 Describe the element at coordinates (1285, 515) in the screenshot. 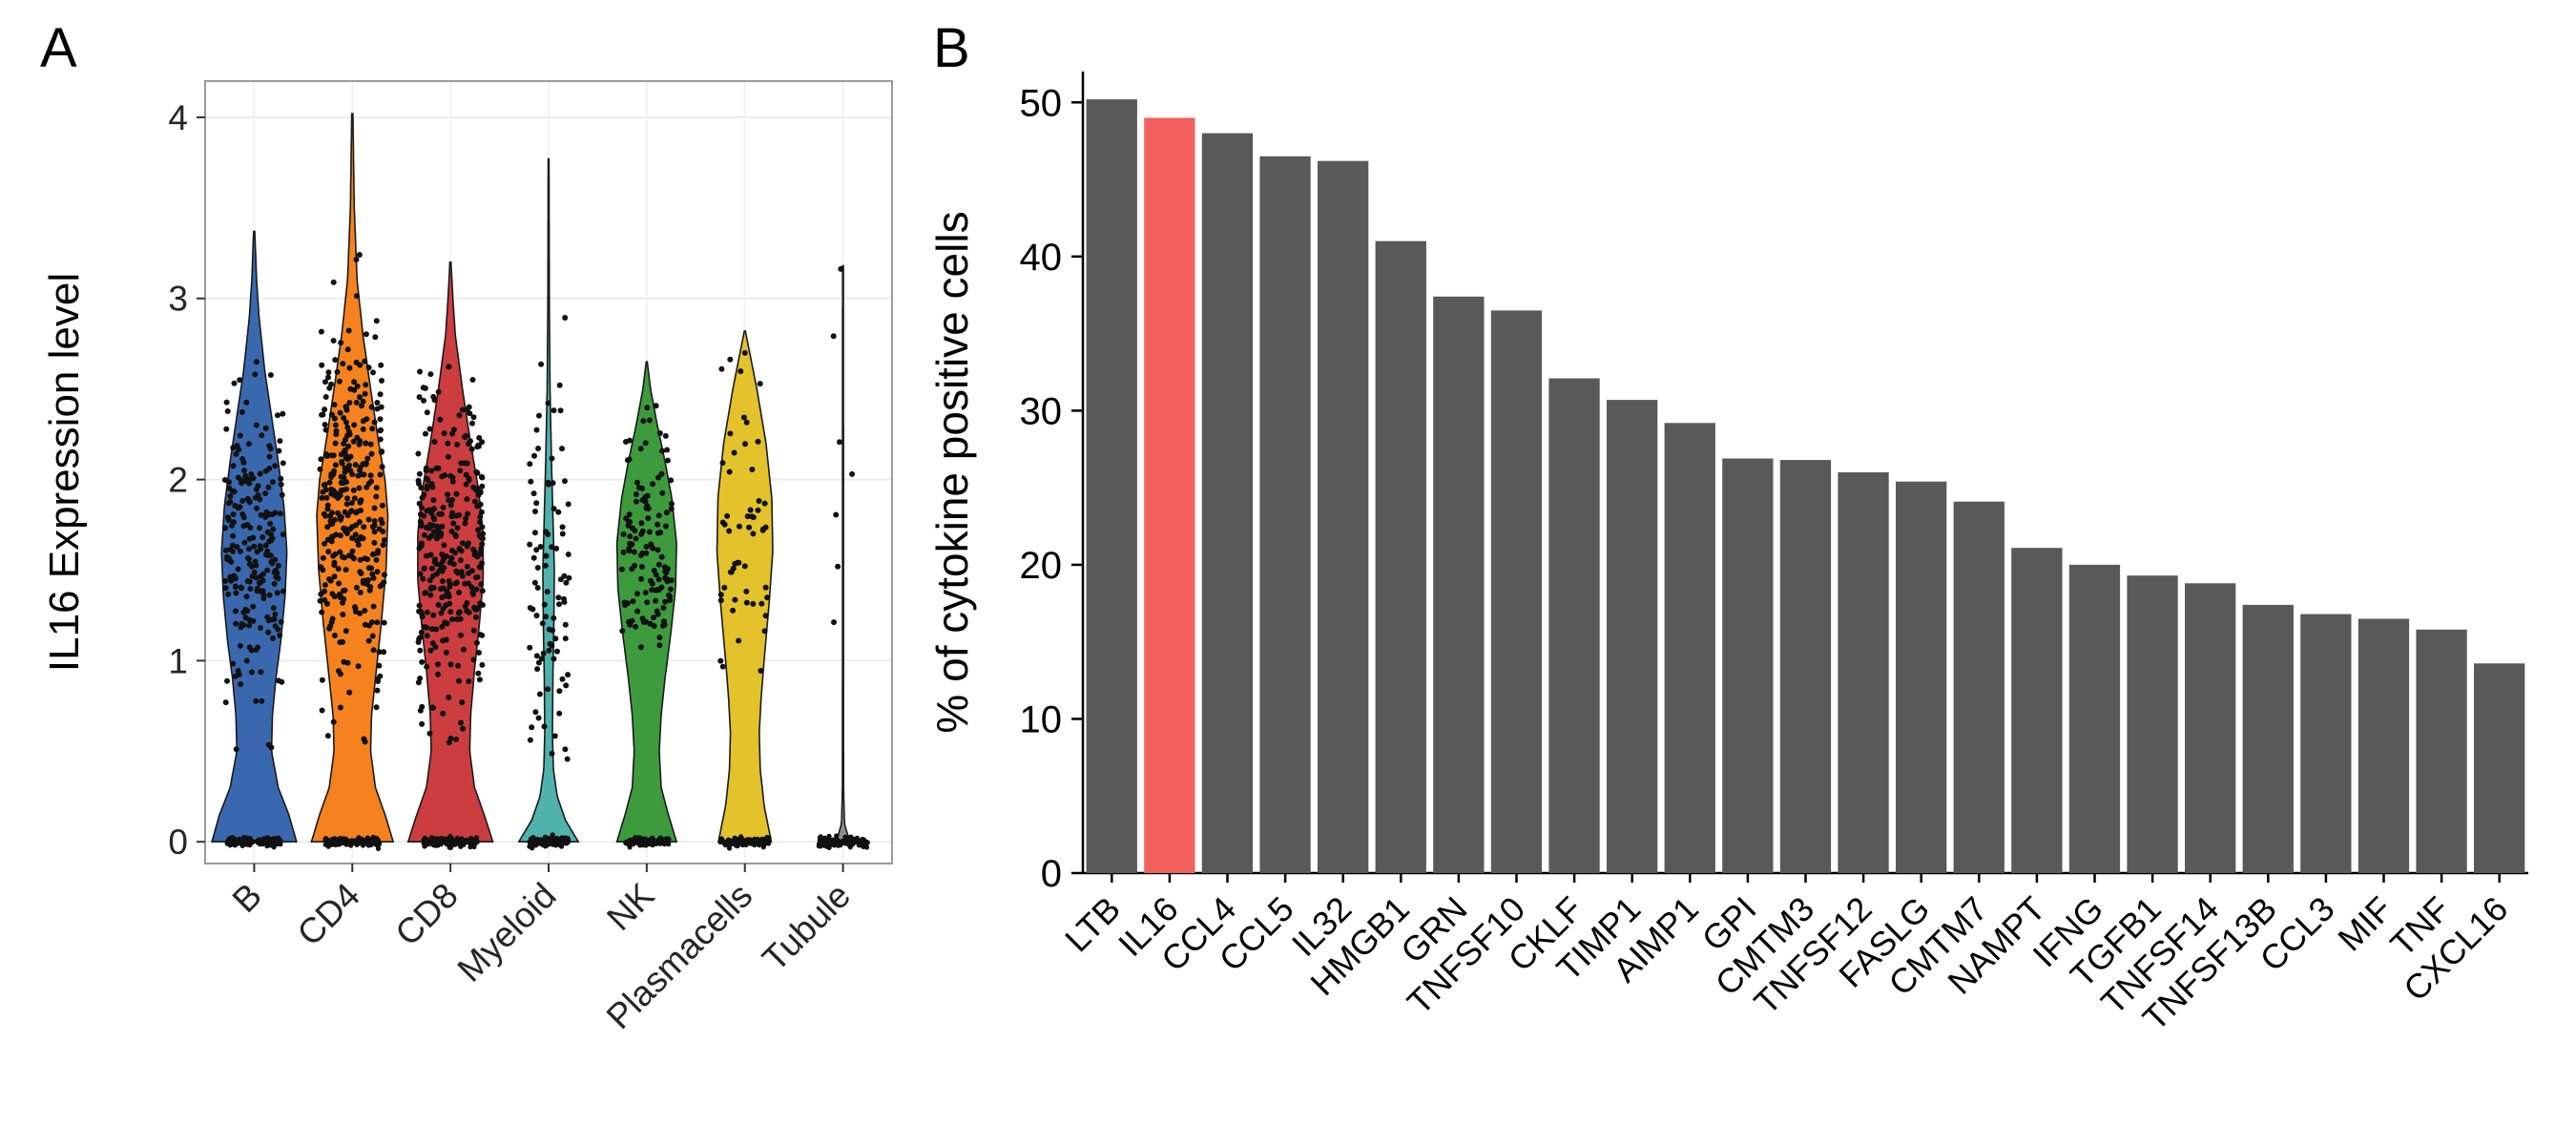

I see `bar-CCL5` at that location.